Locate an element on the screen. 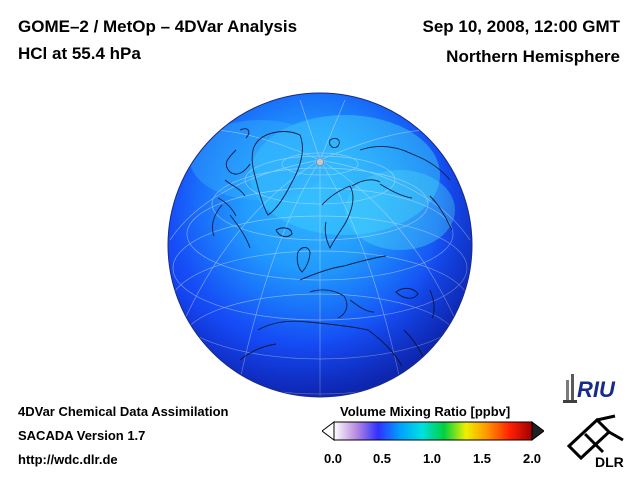 The width and height of the screenshot is (640, 485). map-subtitle: HCl at 55.4 hPa is located at coordinates (79, 53).